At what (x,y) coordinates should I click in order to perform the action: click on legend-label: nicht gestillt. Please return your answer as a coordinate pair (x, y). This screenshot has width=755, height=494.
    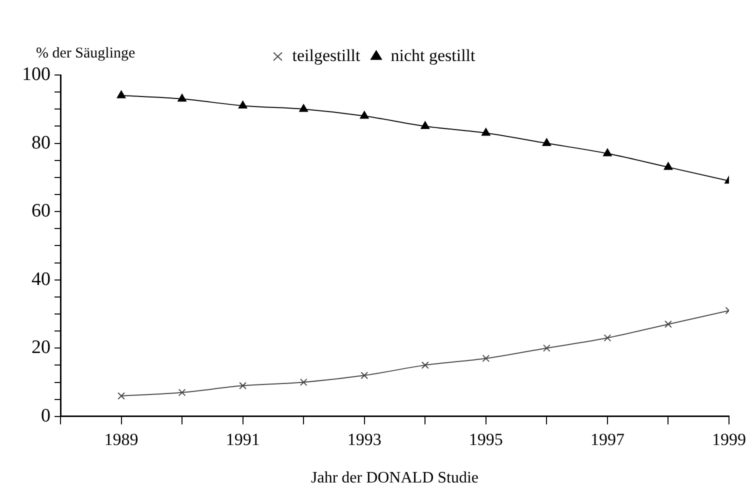
    Looking at the image, I should click on (433, 55).